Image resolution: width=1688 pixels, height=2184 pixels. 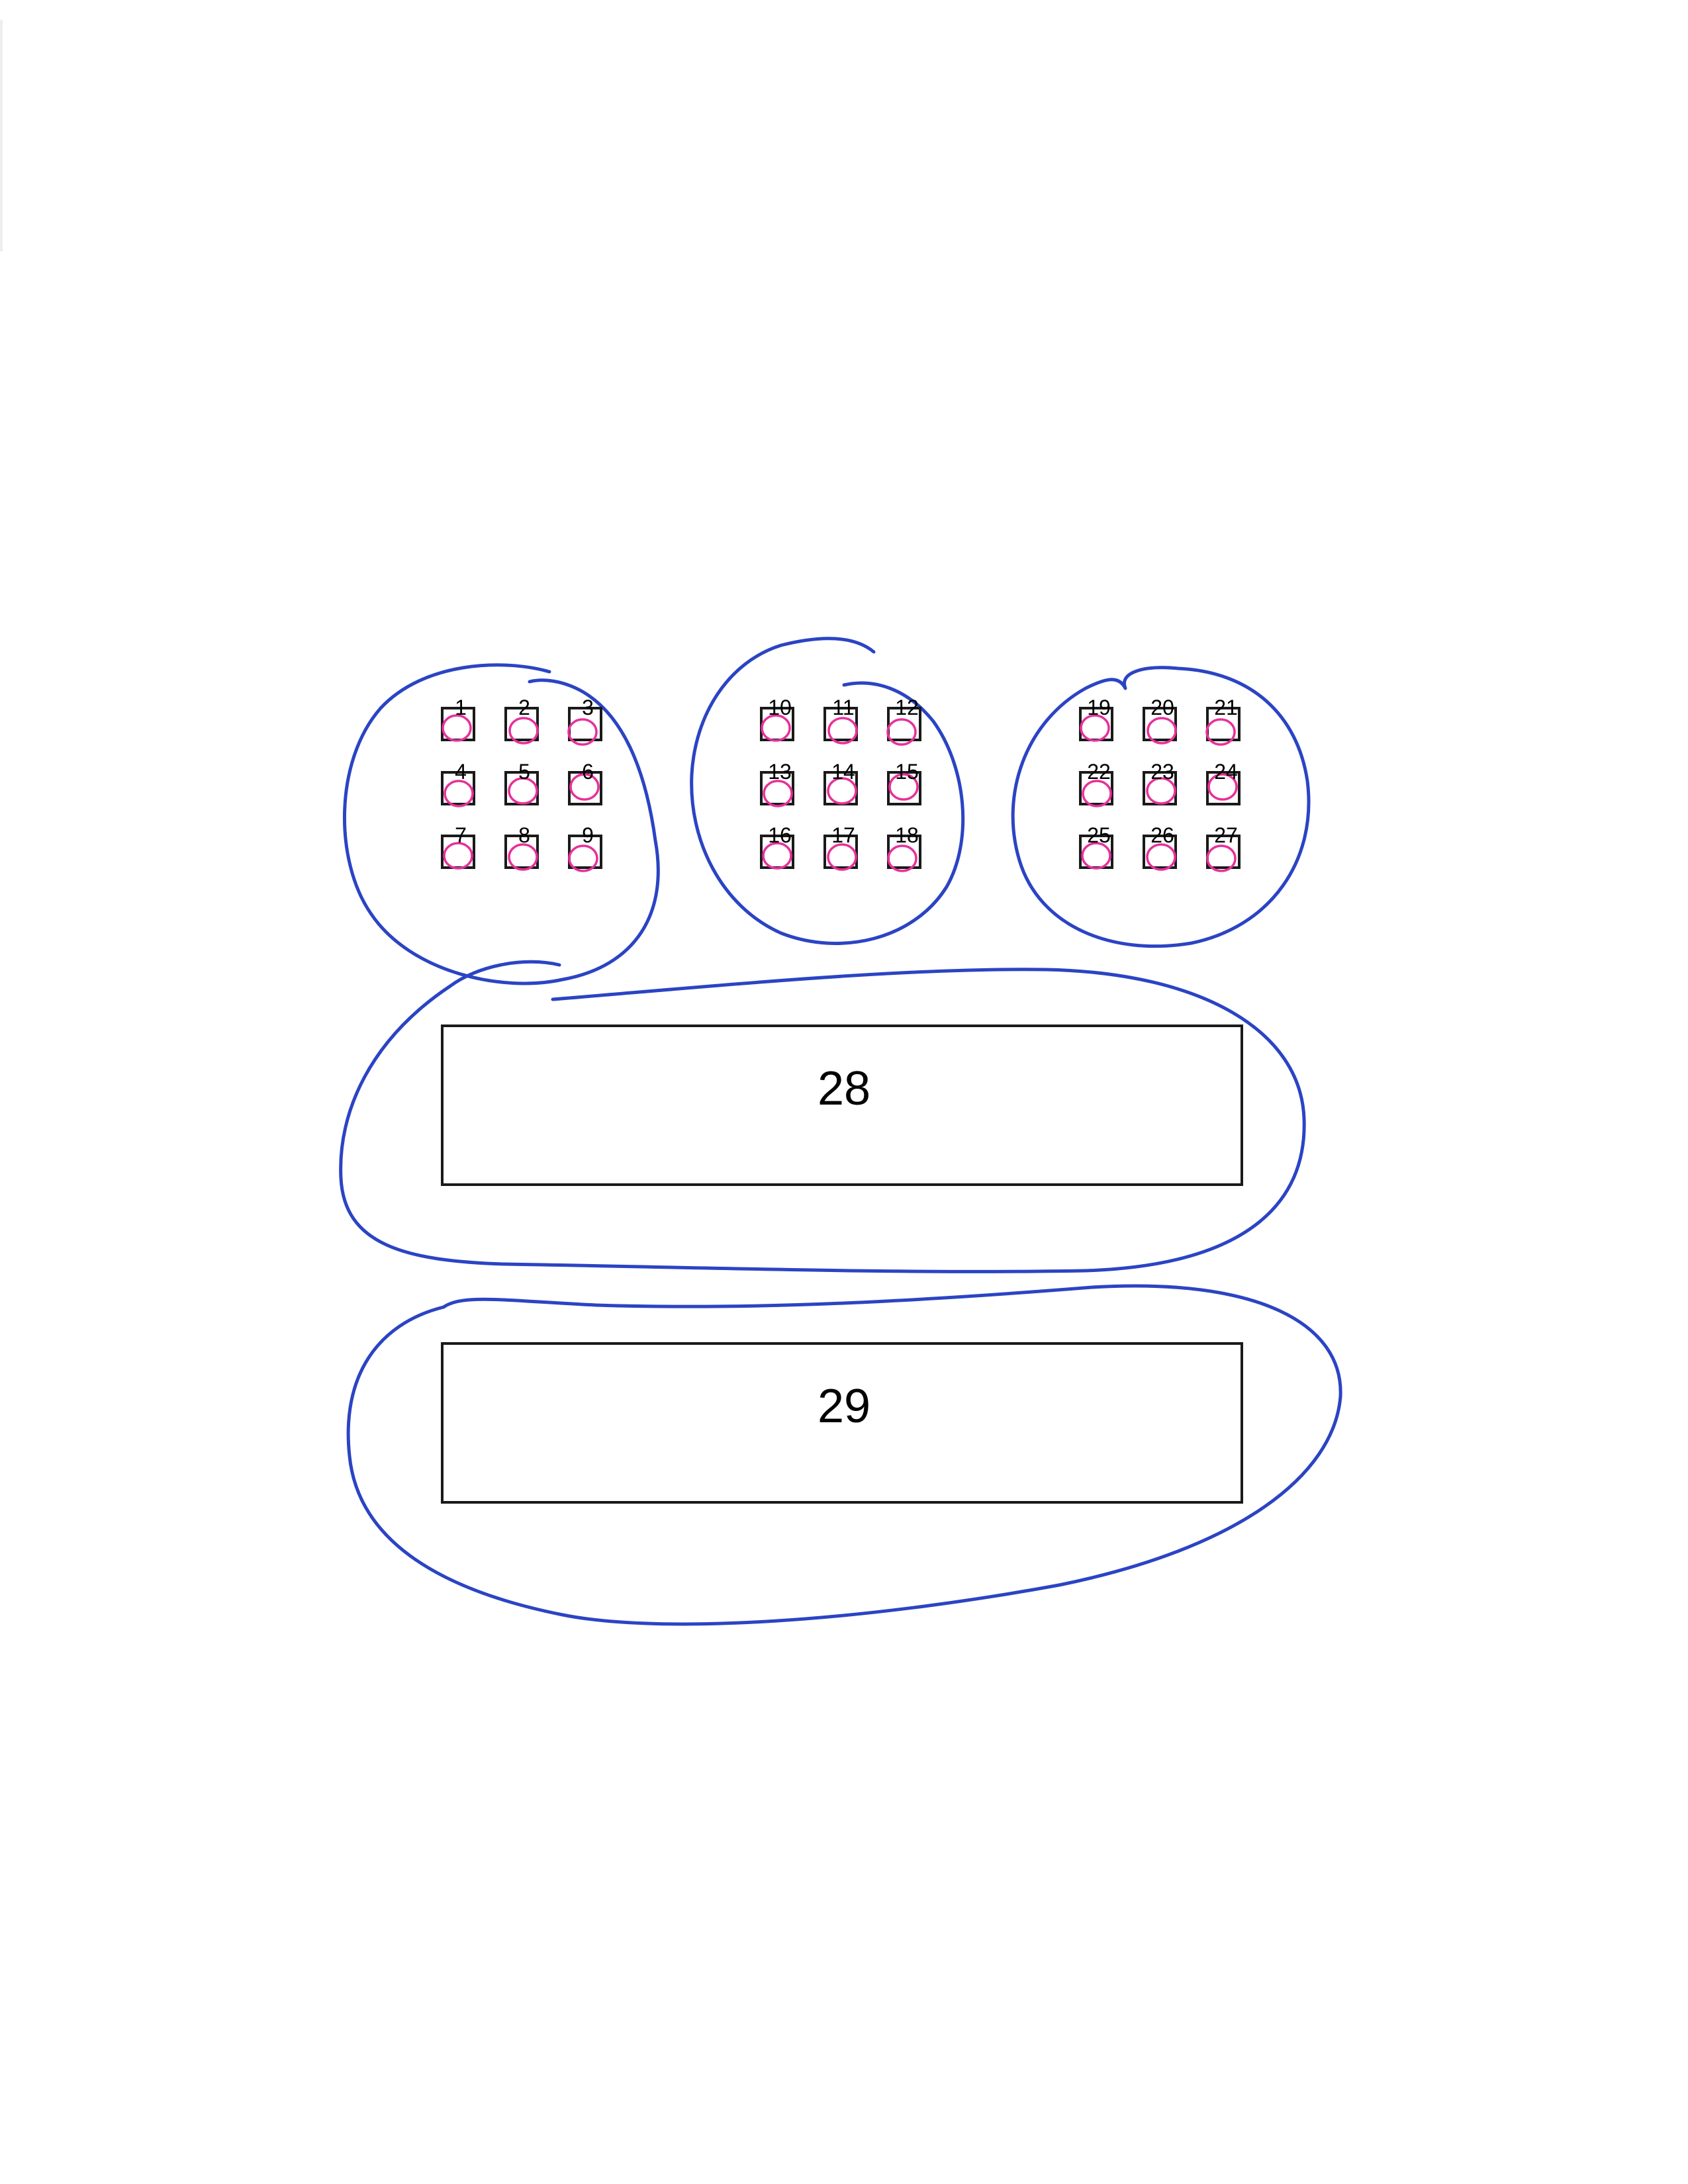 What do you see at coordinates (780, 772) in the screenshot?
I see `box-number-label: 13` at bounding box center [780, 772].